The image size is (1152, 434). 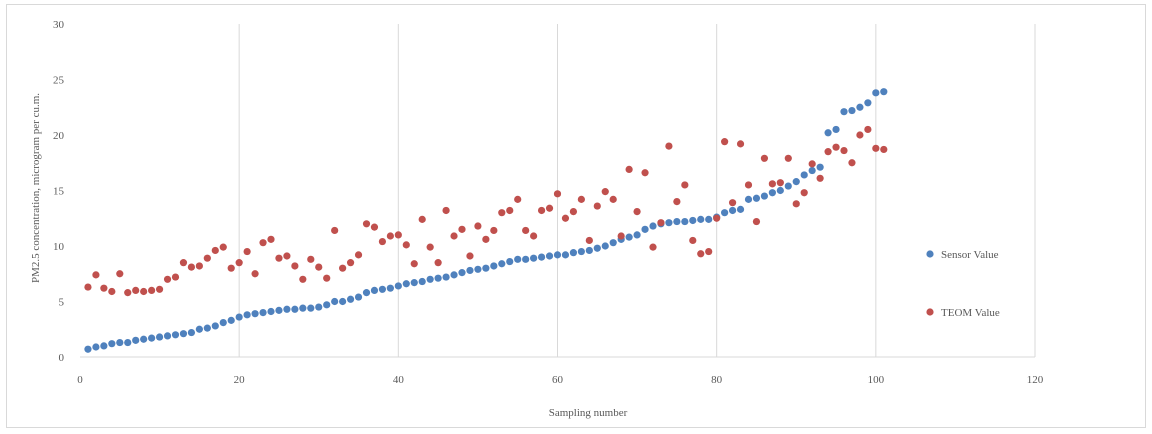 I want to click on x-tick-label: 120, so click(x=1035, y=380).